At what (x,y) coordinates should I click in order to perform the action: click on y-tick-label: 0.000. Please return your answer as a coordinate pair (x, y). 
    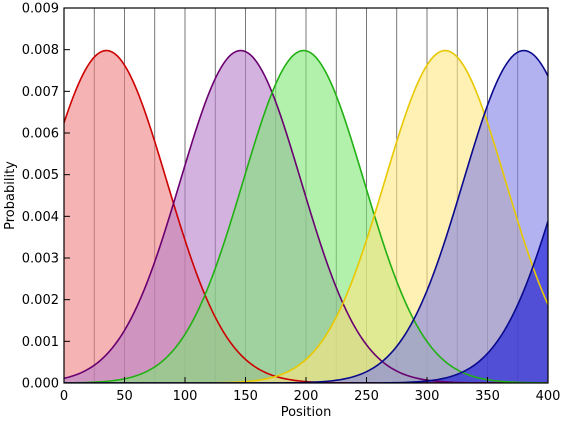
    Looking at the image, I should click on (40, 384).